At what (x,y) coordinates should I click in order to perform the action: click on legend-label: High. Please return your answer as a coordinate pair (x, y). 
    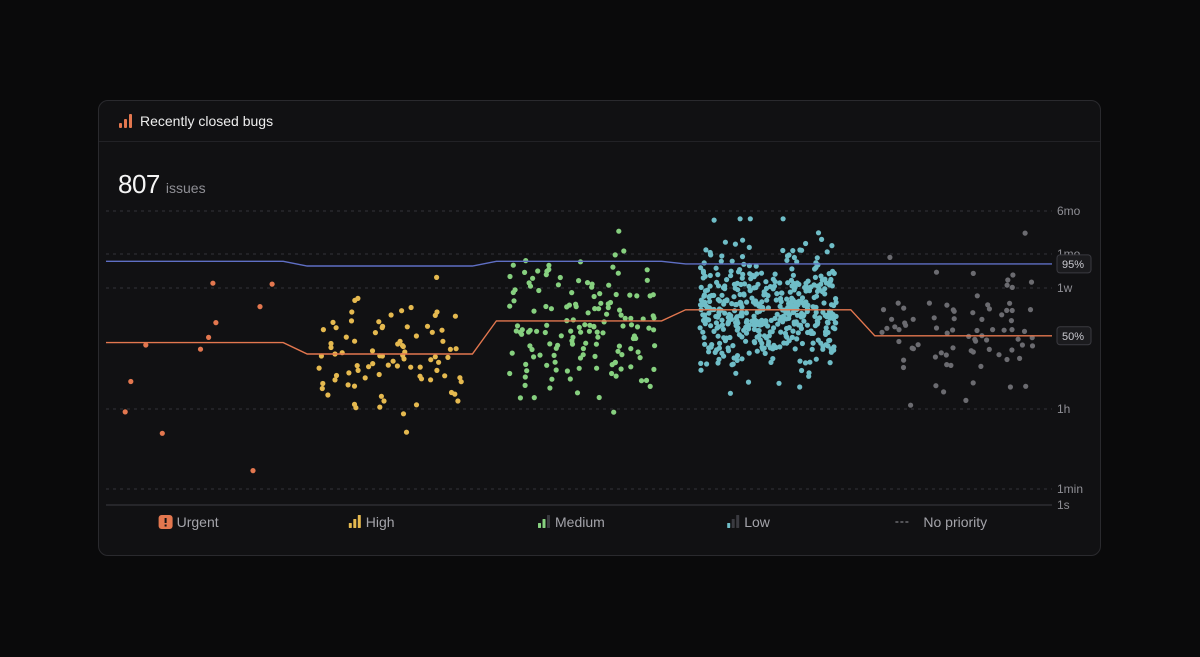
    Looking at the image, I should click on (380, 522).